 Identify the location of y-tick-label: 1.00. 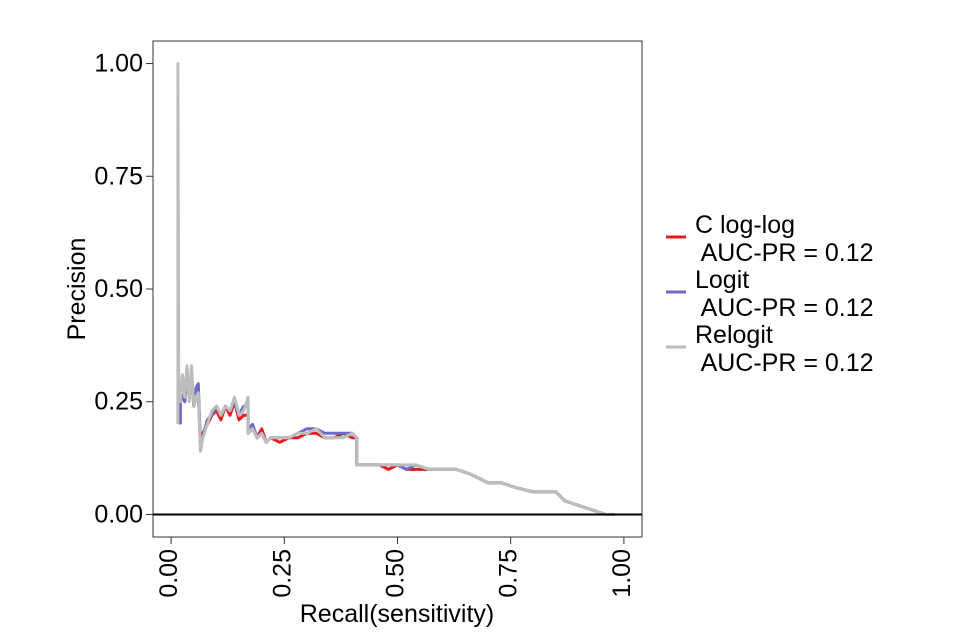
(118, 64).